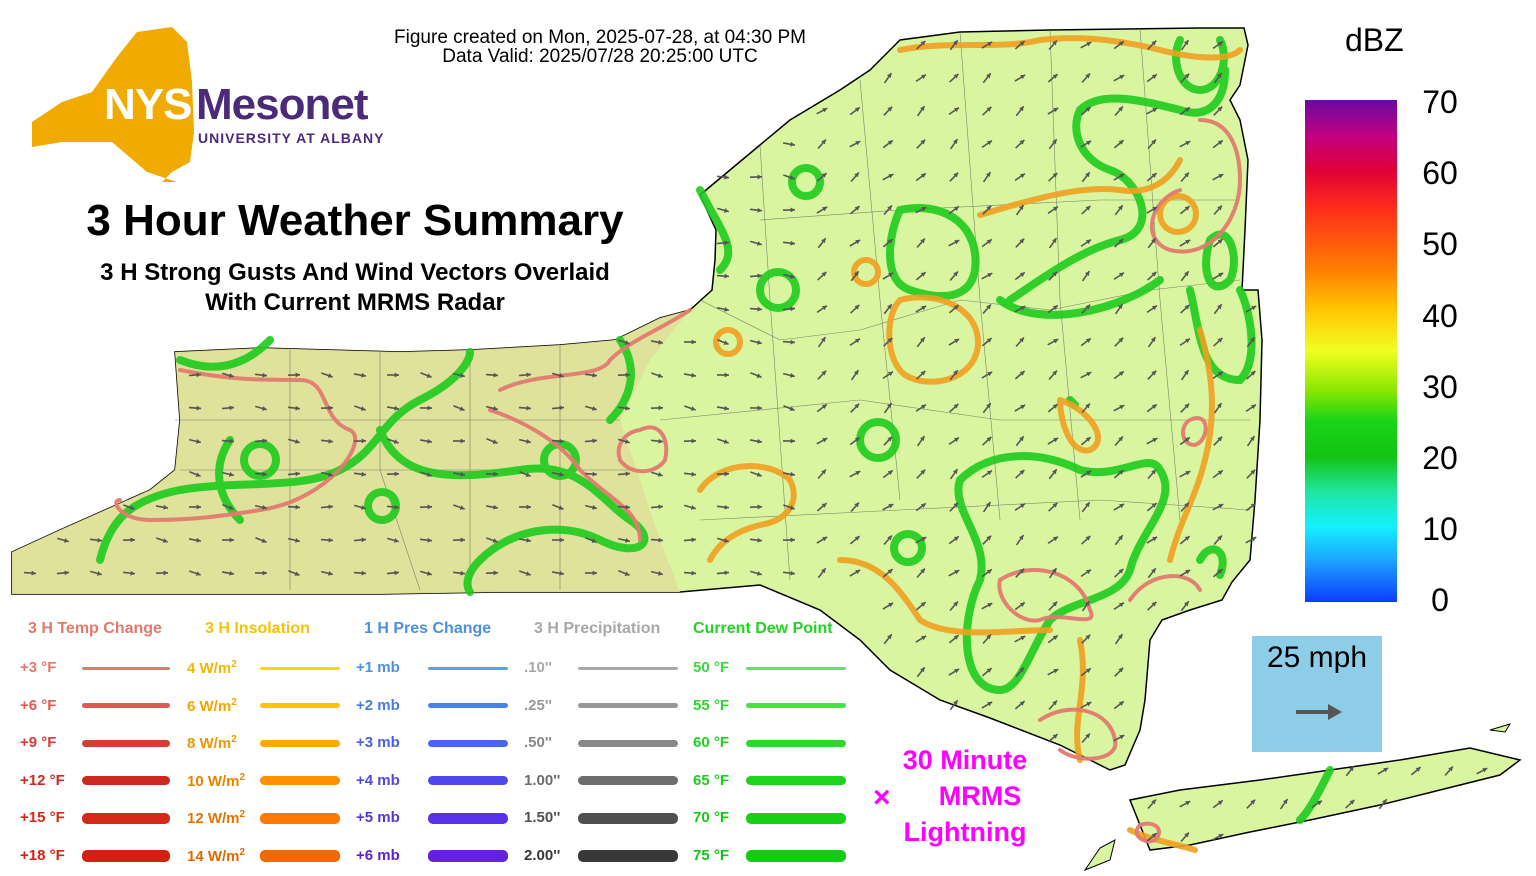  I want to click on legend-row-label: 10 W/m2, so click(216, 781).